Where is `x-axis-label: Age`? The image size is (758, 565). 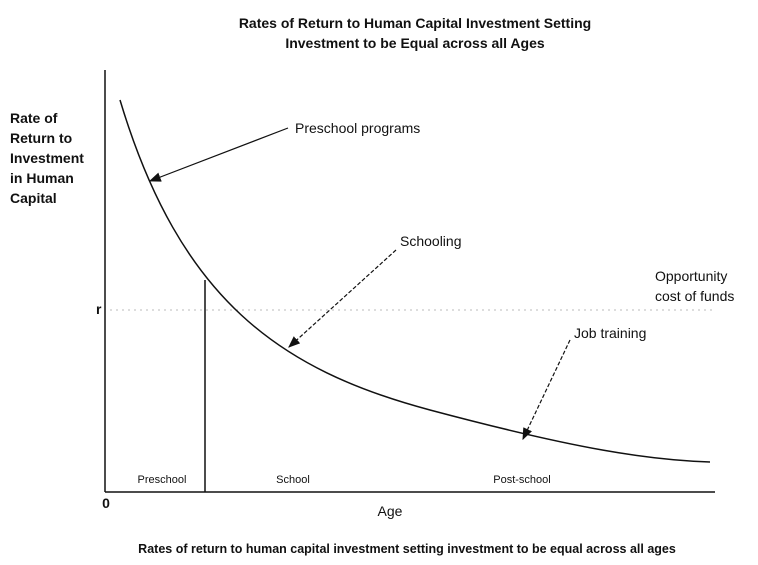
x-axis-label: Age is located at coordinates (390, 511).